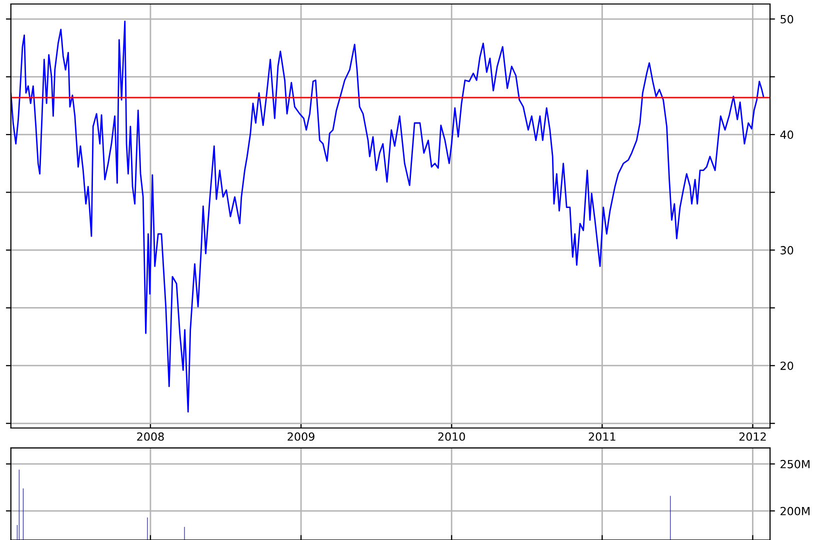 Image resolution: width=837 pixels, height=540 pixels. Describe the element at coordinates (787, 134) in the screenshot. I see `y-tick-label: 40` at that location.